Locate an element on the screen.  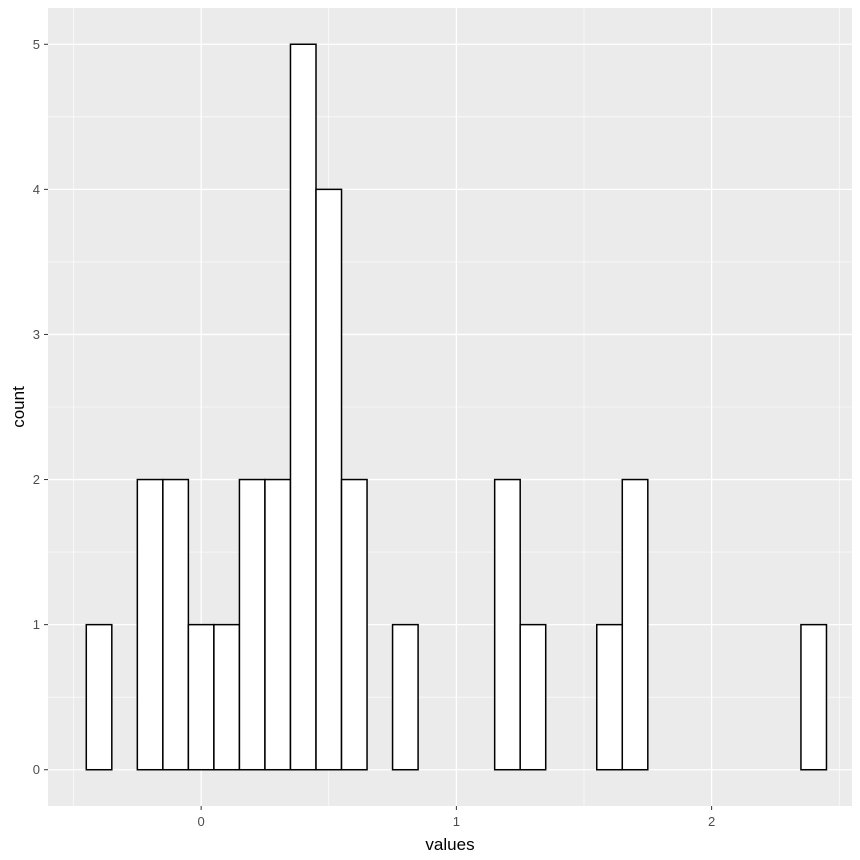
y-axis-title: count is located at coordinates (18, 407).